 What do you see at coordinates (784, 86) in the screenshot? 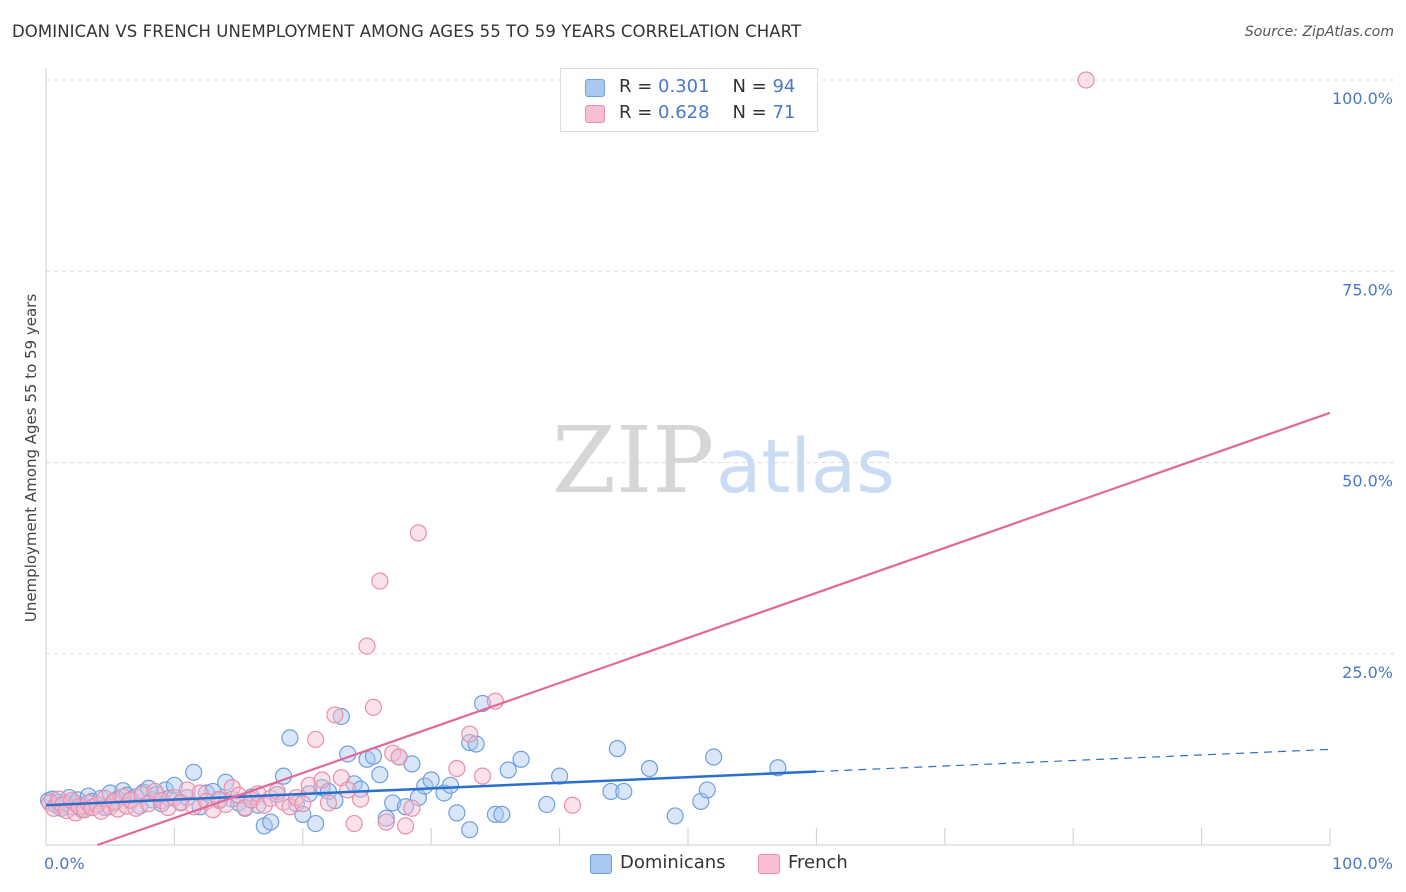
I see `legend-n-value-dominicans: 94` at bounding box center [784, 86].